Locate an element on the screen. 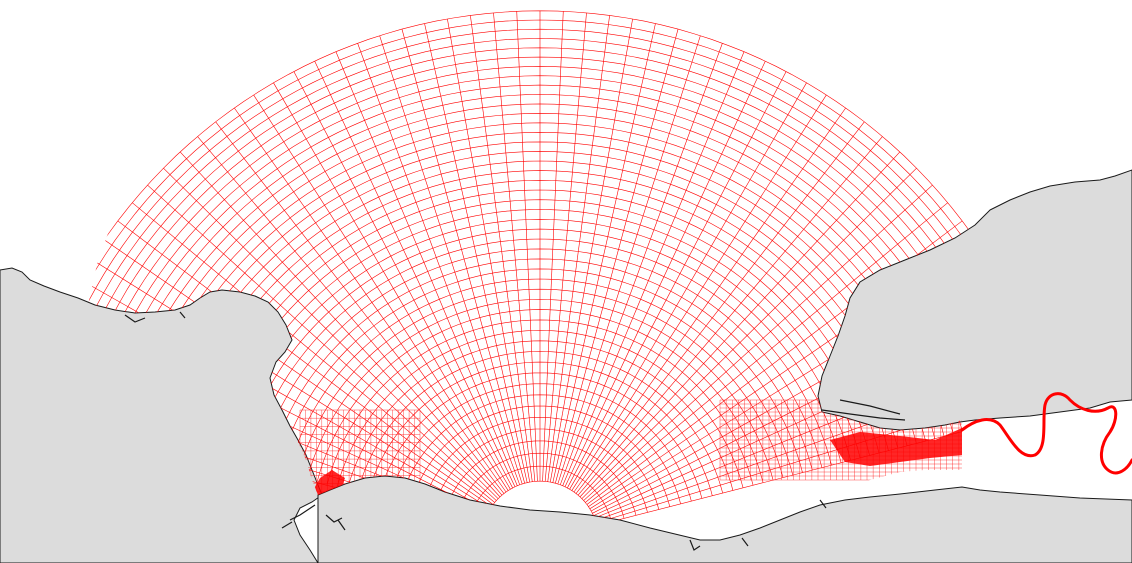 Image resolution: width=1132 pixels, height=563 pixels. river-layer is located at coordinates (1046, 433).